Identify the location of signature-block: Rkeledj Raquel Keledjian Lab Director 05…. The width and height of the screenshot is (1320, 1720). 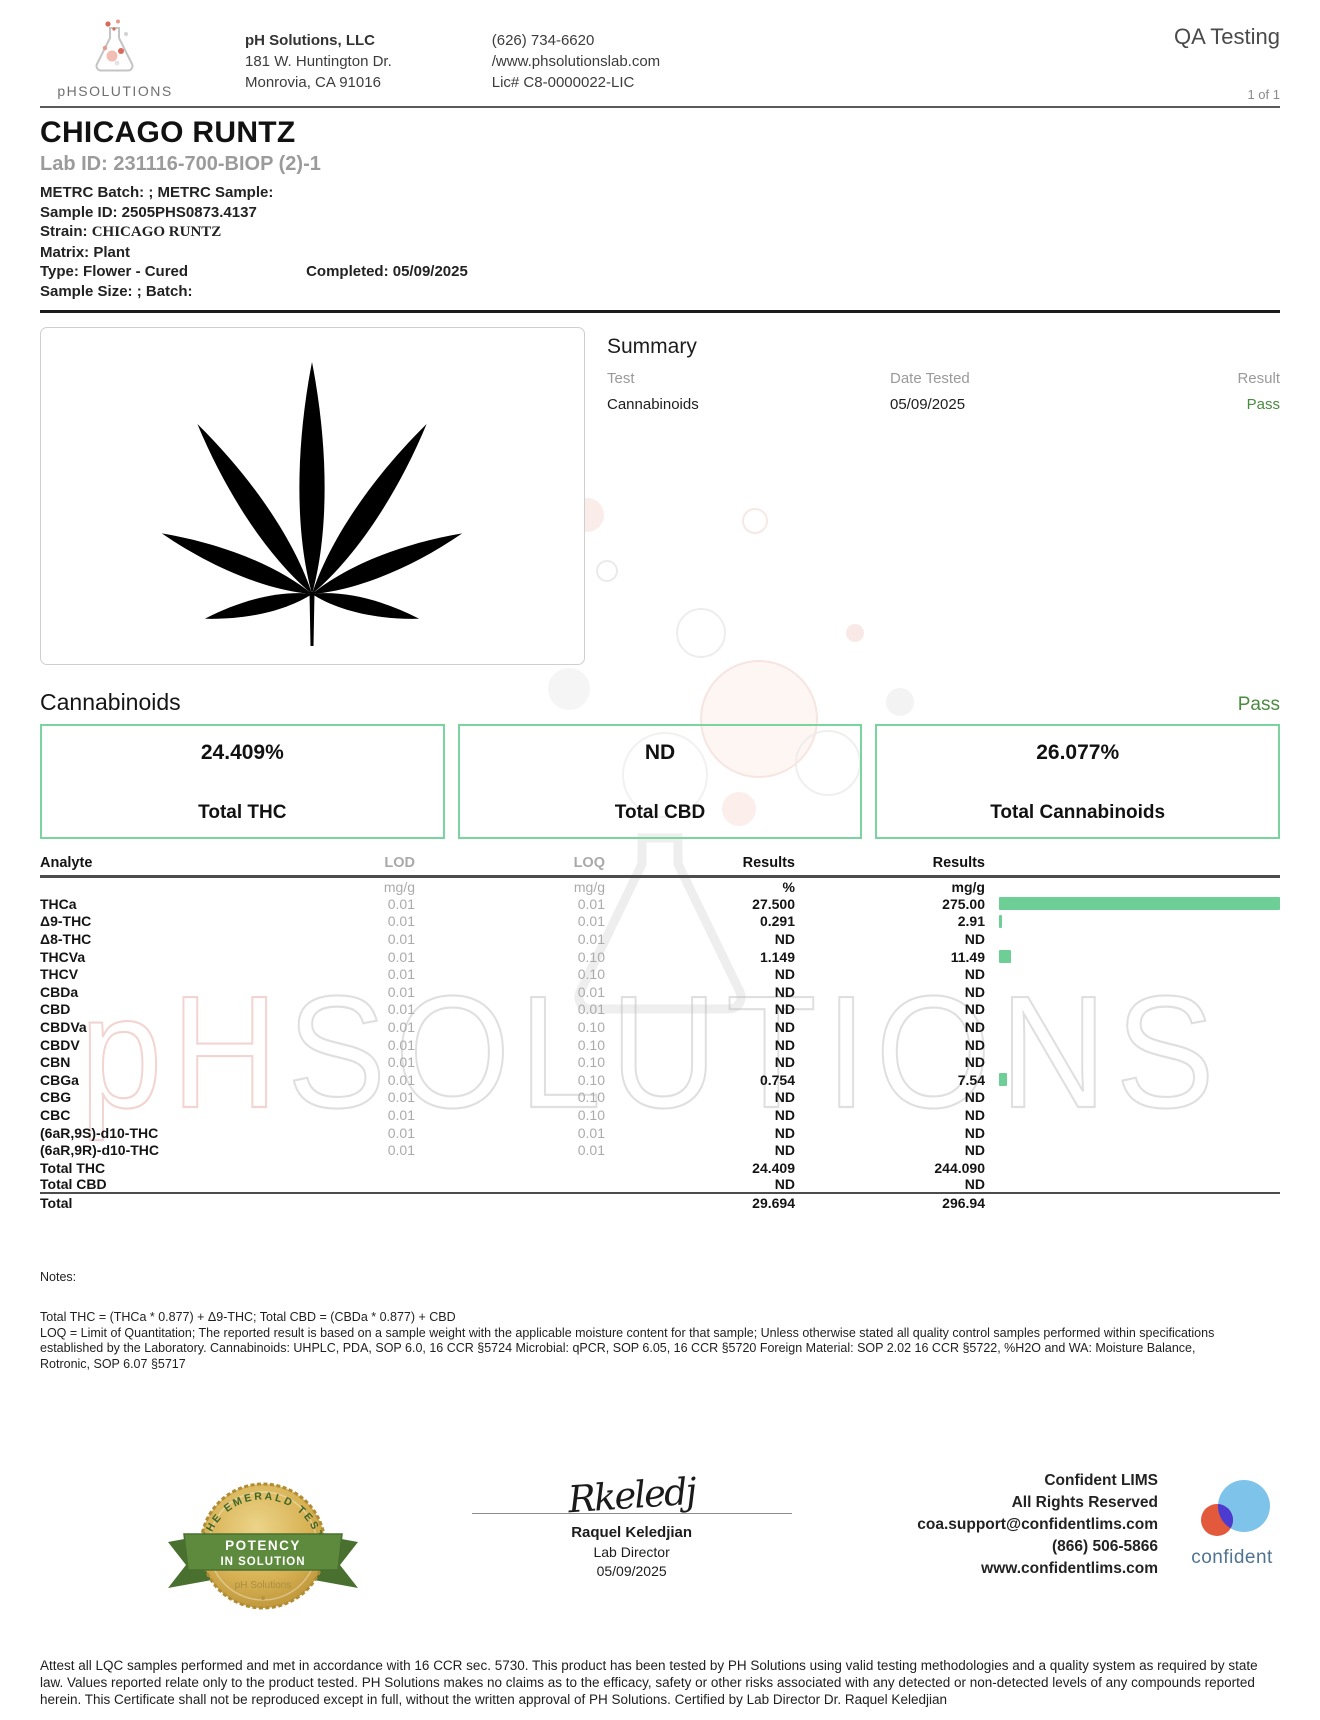
(631, 1525).